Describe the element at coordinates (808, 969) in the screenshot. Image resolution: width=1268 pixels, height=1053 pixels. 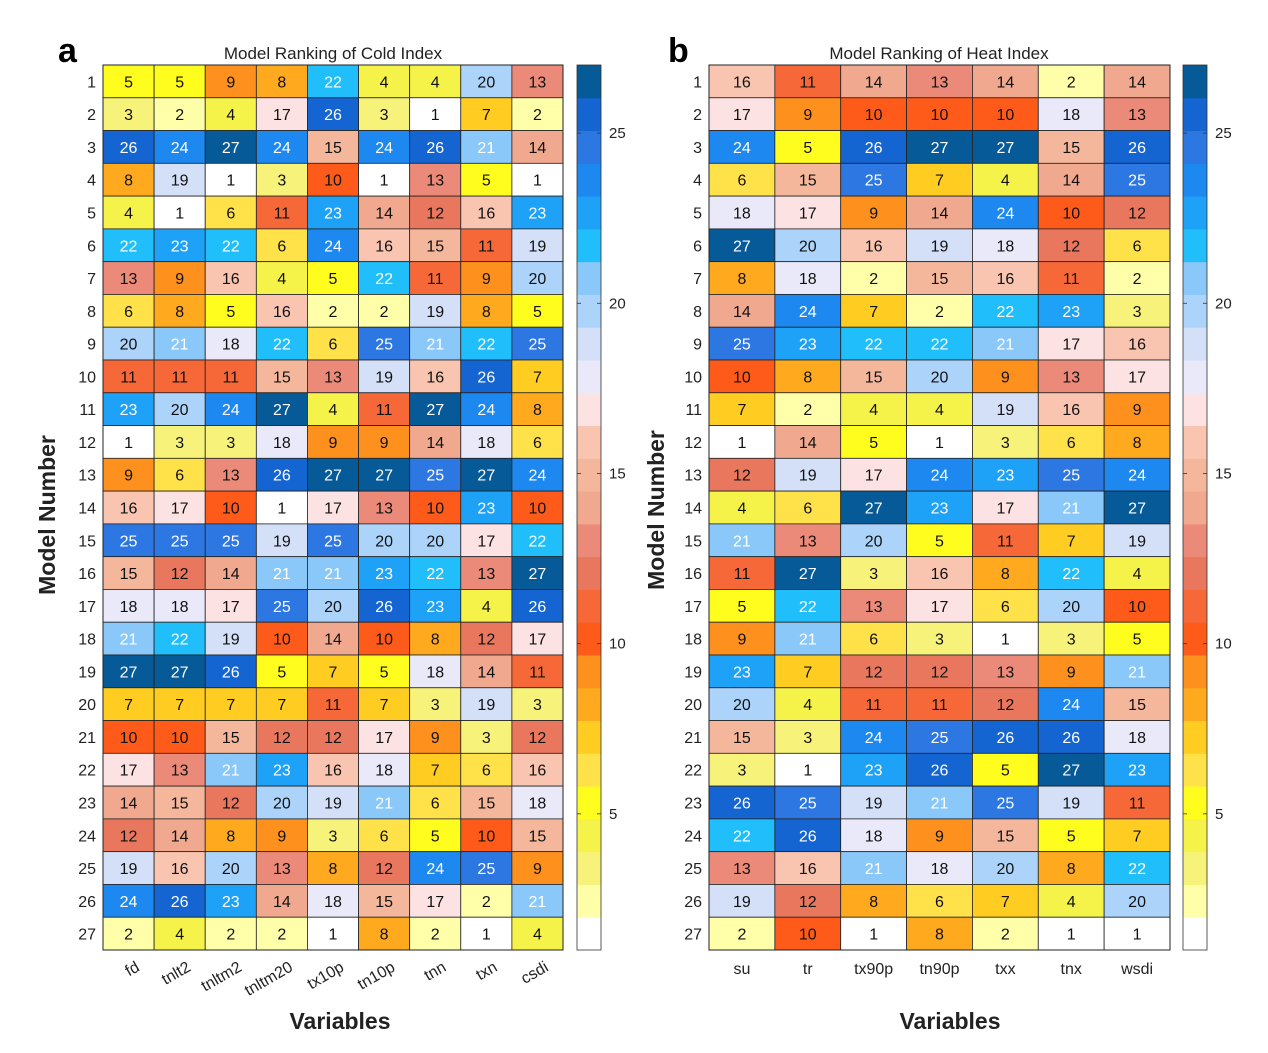
I see `x-tick-label: tr` at that location.